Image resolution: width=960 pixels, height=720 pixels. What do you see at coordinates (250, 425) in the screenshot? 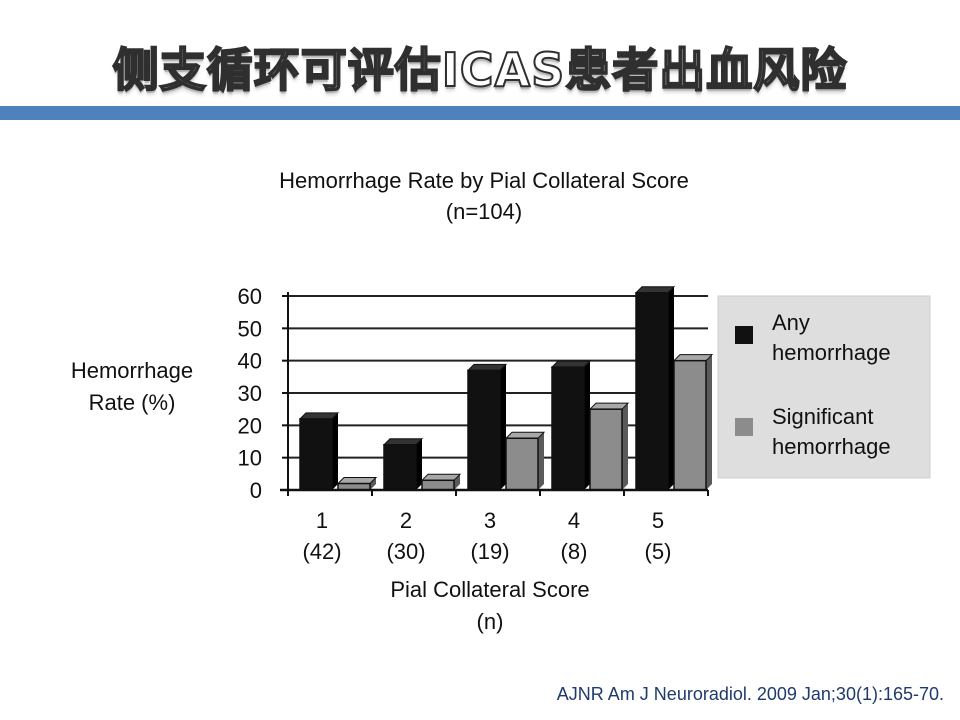
I see `y-tick-label: 20` at bounding box center [250, 425].